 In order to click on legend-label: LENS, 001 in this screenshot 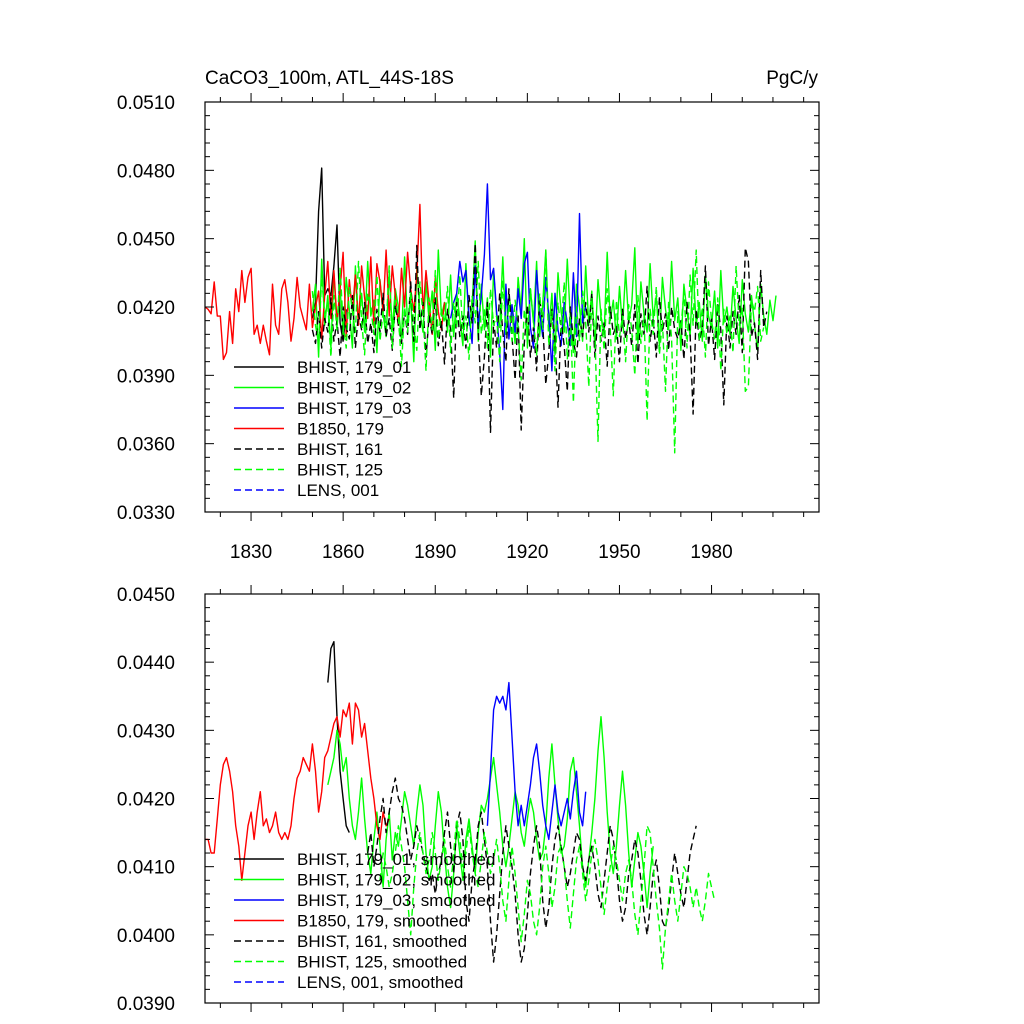, I will do `click(338, 490)`.